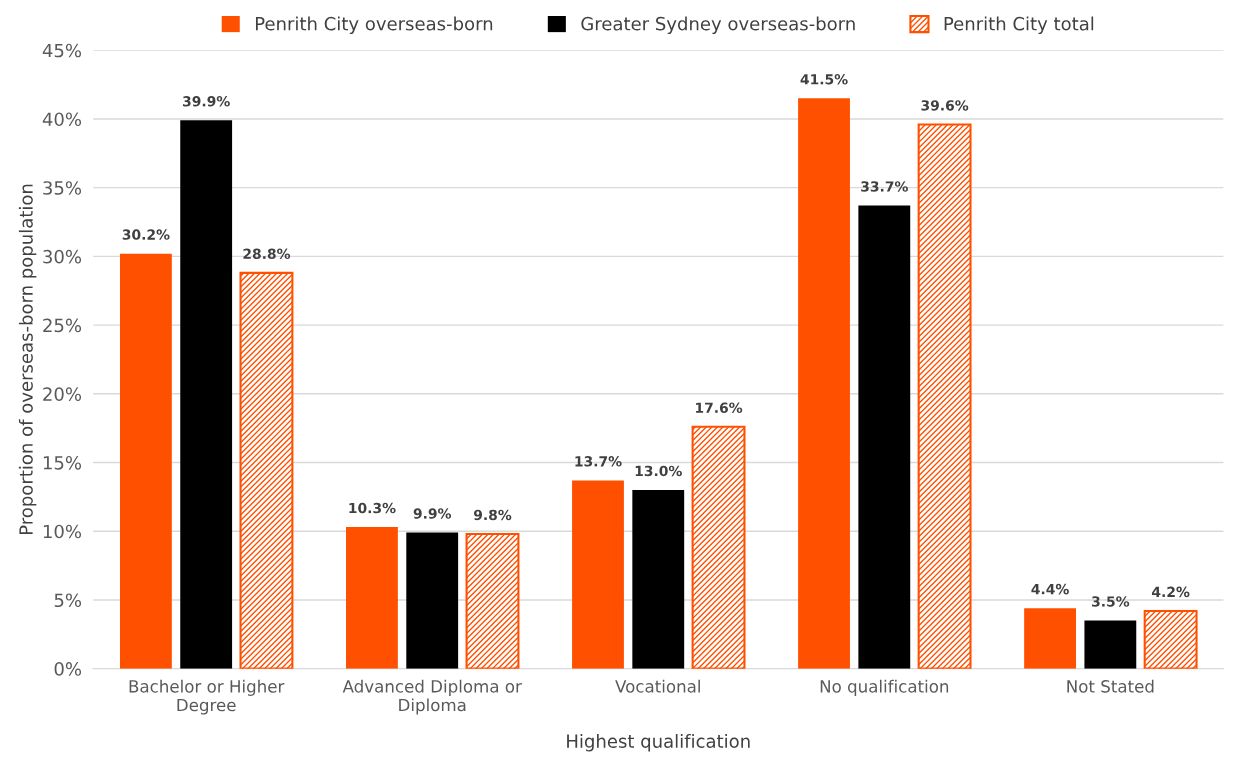 The width and height of the screenshot is (1242, 773). I want to click on y-tick-label: 0%, so click(68, 669).